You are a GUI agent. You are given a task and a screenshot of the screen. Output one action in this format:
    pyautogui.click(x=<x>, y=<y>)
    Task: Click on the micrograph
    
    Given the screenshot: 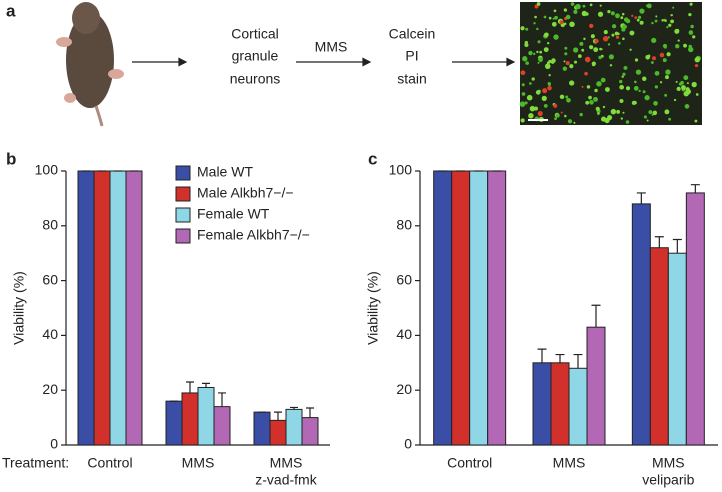 What is the action you would take?
    pyautogui.click(x=610, y=63)
    